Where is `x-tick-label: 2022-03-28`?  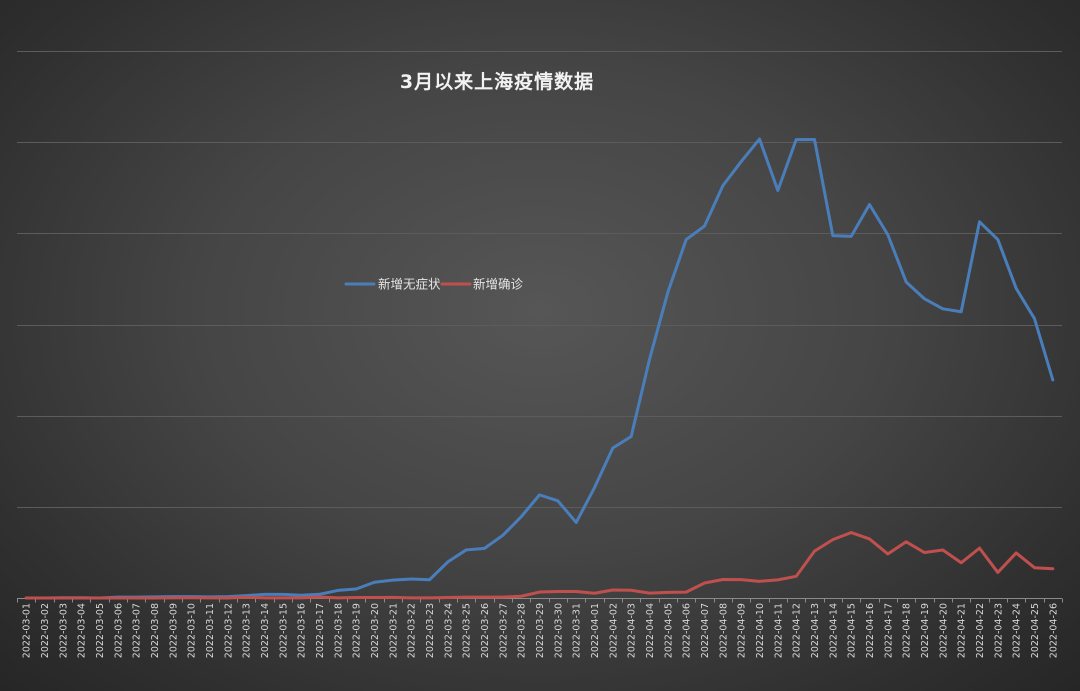
x-tick-label: 2022-03-28 is located at coordinates (522, 630).